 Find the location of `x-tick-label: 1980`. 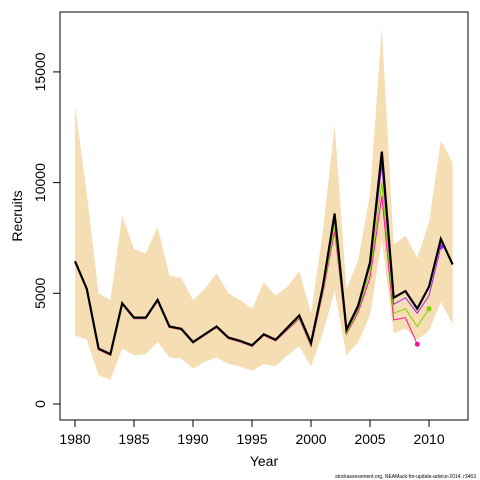

x-tick-label: 1980 is located at coordinates (74, 439).